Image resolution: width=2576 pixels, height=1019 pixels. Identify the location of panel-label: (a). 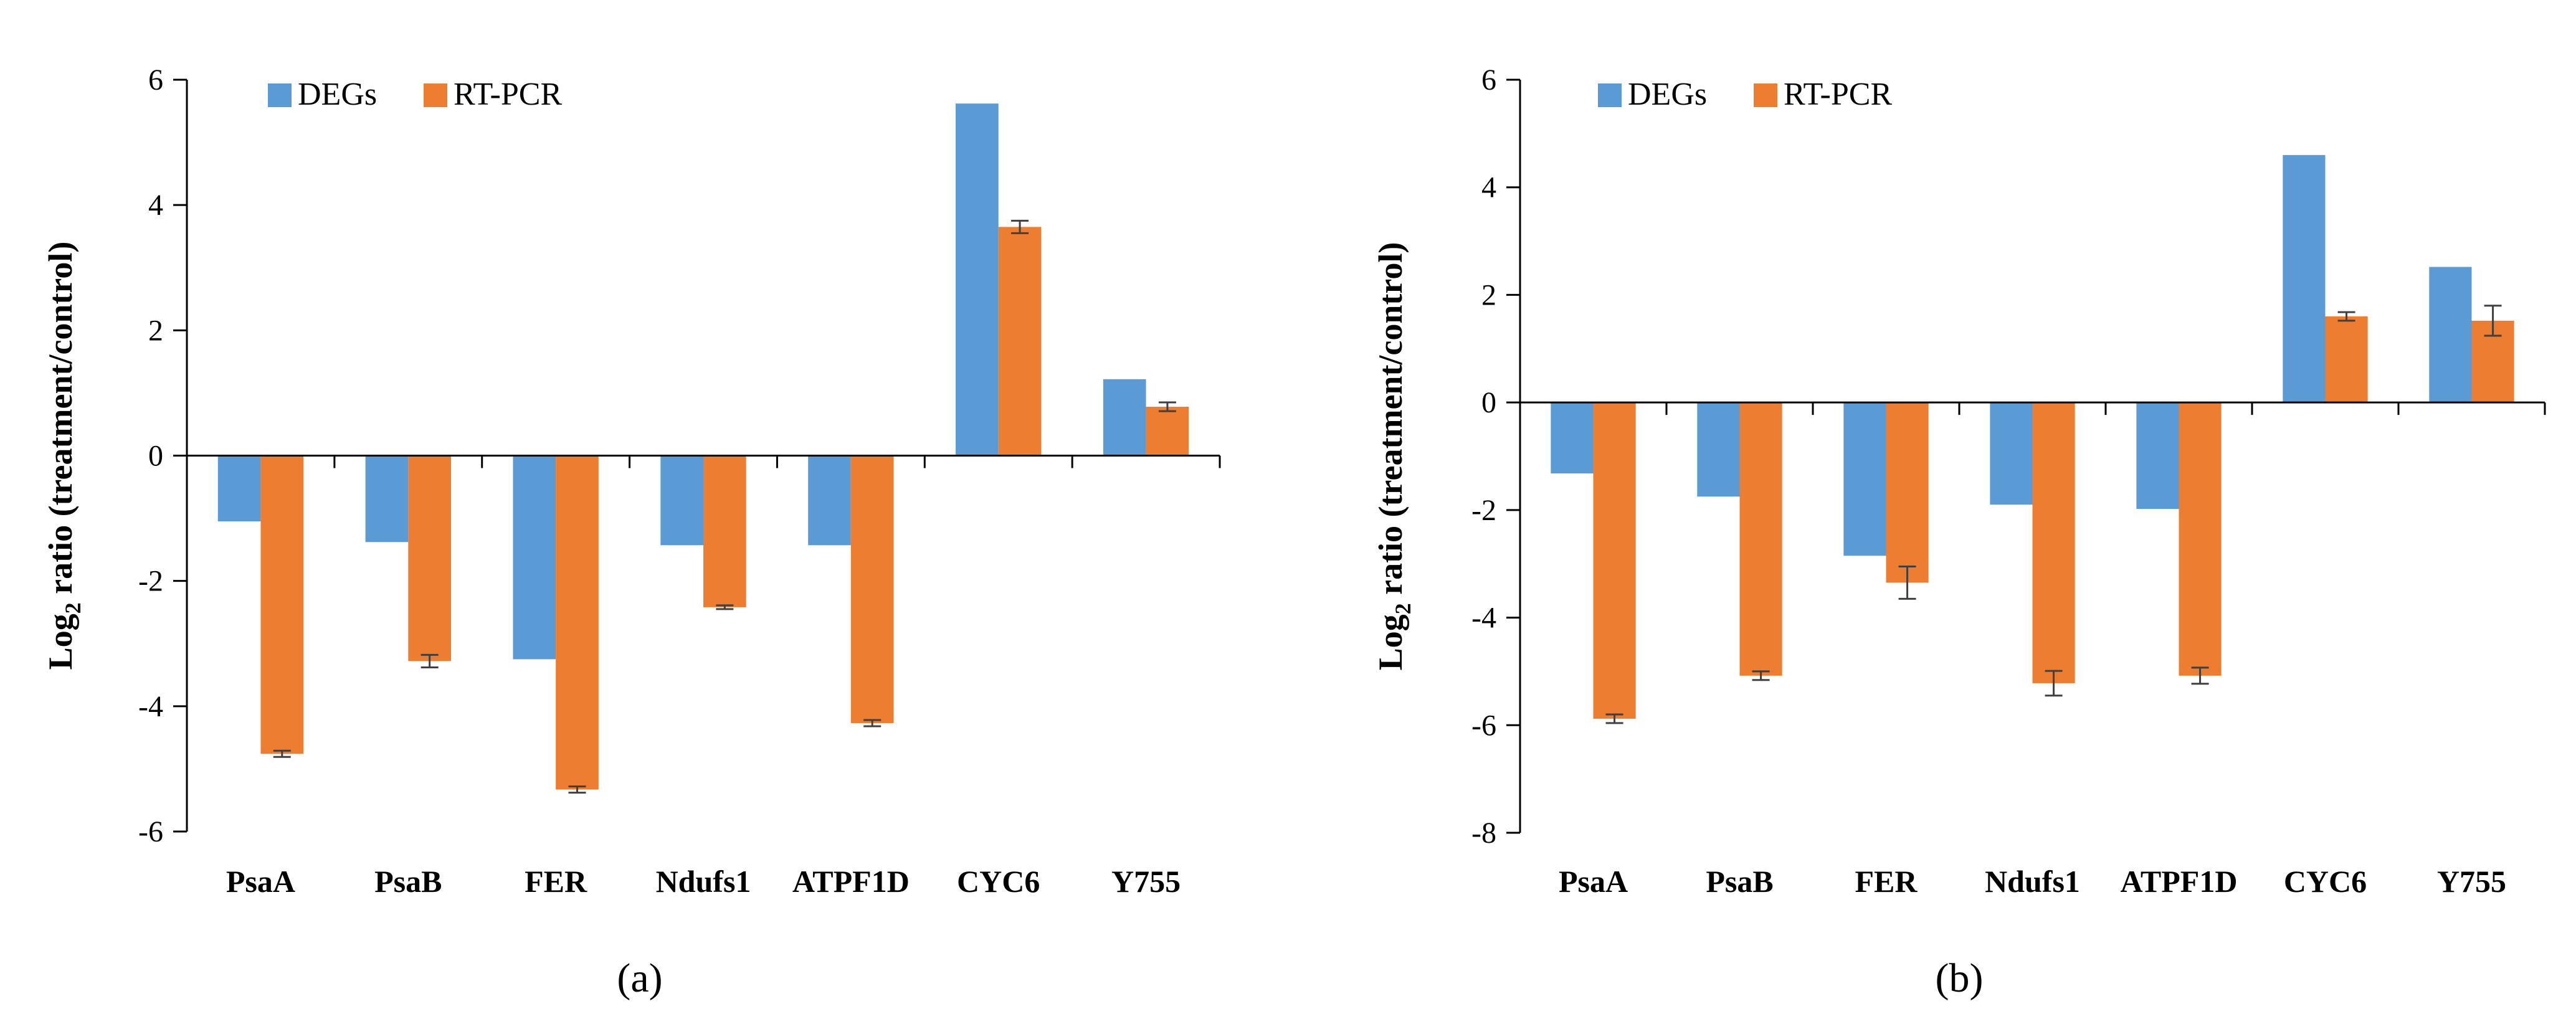
(640, 978).